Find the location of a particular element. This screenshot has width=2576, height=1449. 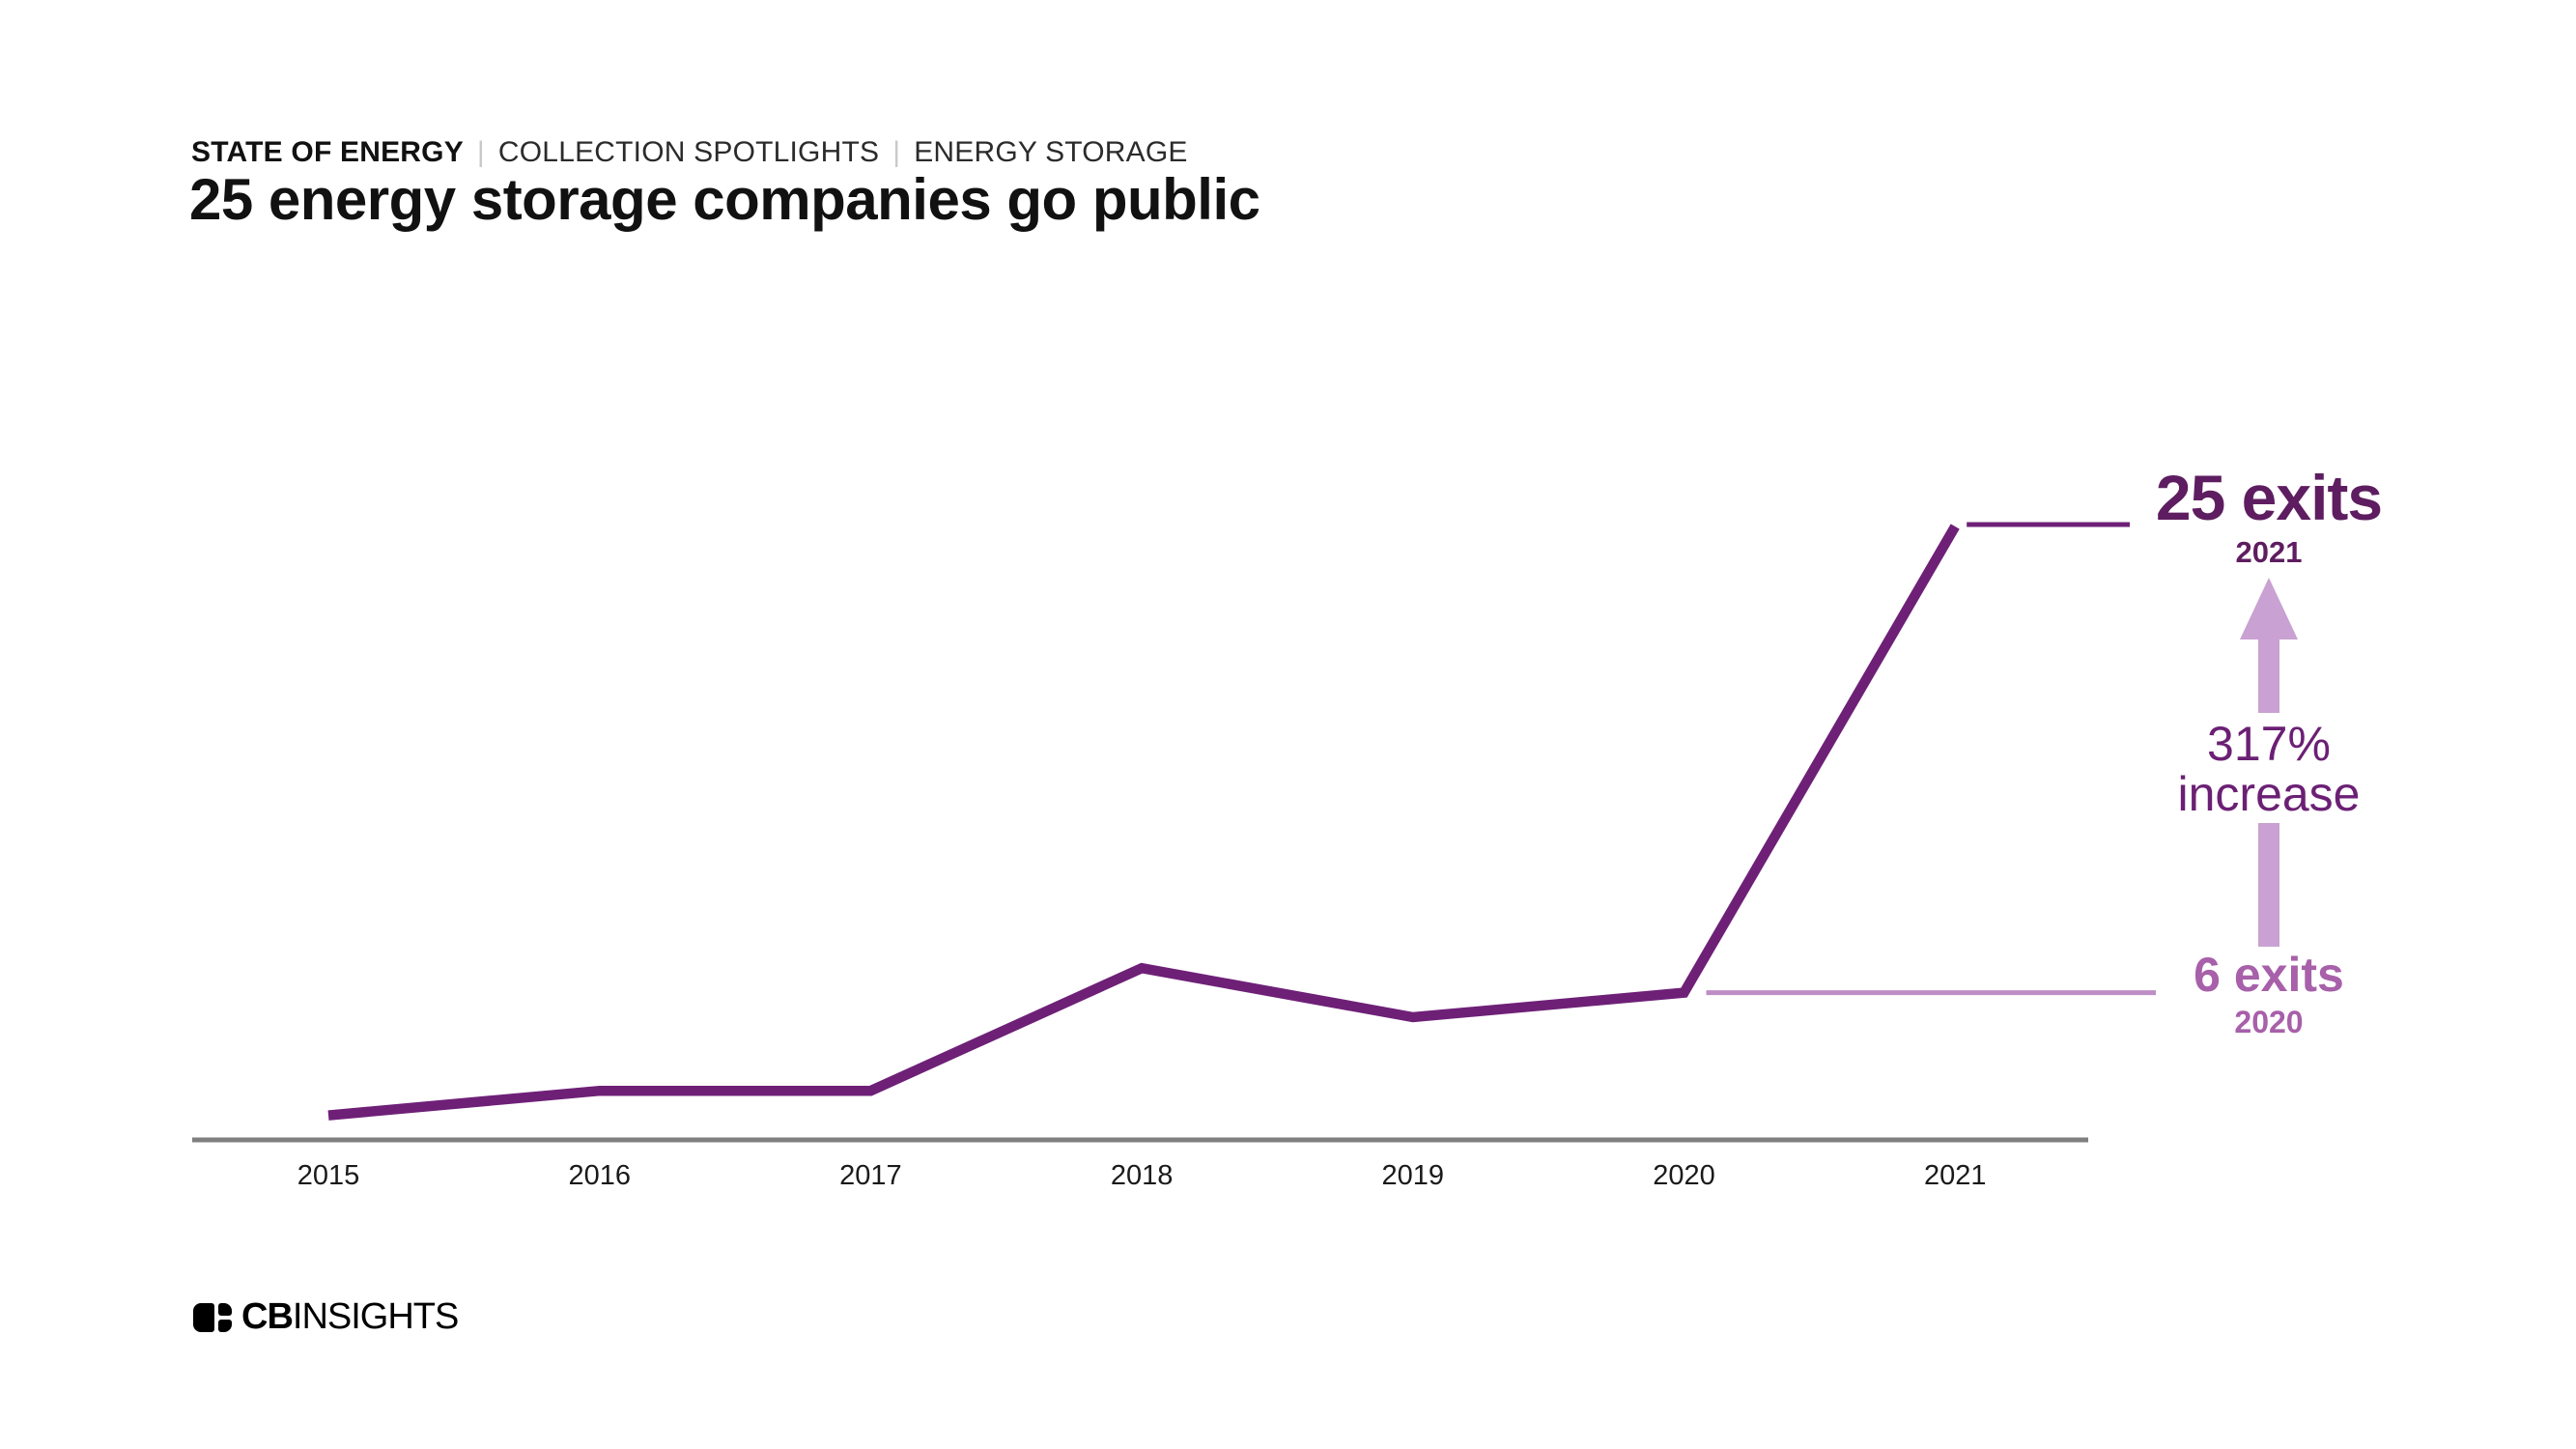

increase-percent-label: 317% is located at coordinates (2269, 744).